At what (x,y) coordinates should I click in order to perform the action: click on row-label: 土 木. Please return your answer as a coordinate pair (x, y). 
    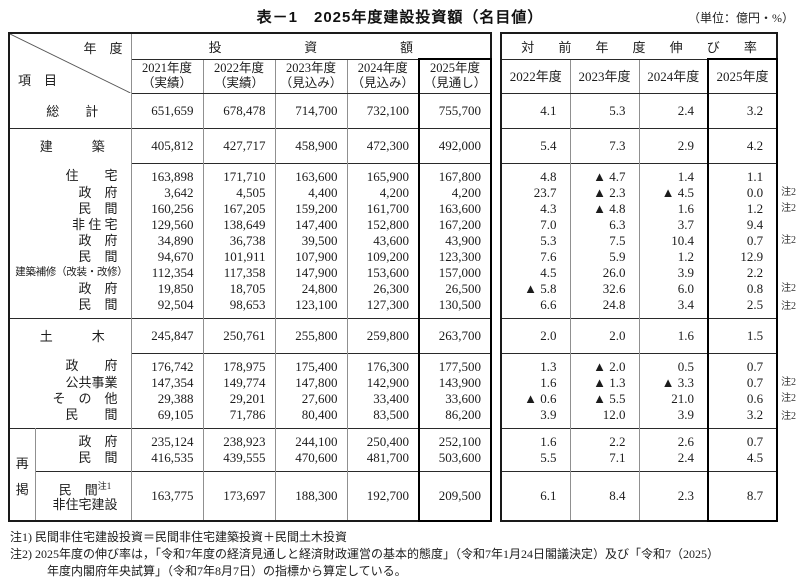
    Looking at the image, I should click on (70, 335).